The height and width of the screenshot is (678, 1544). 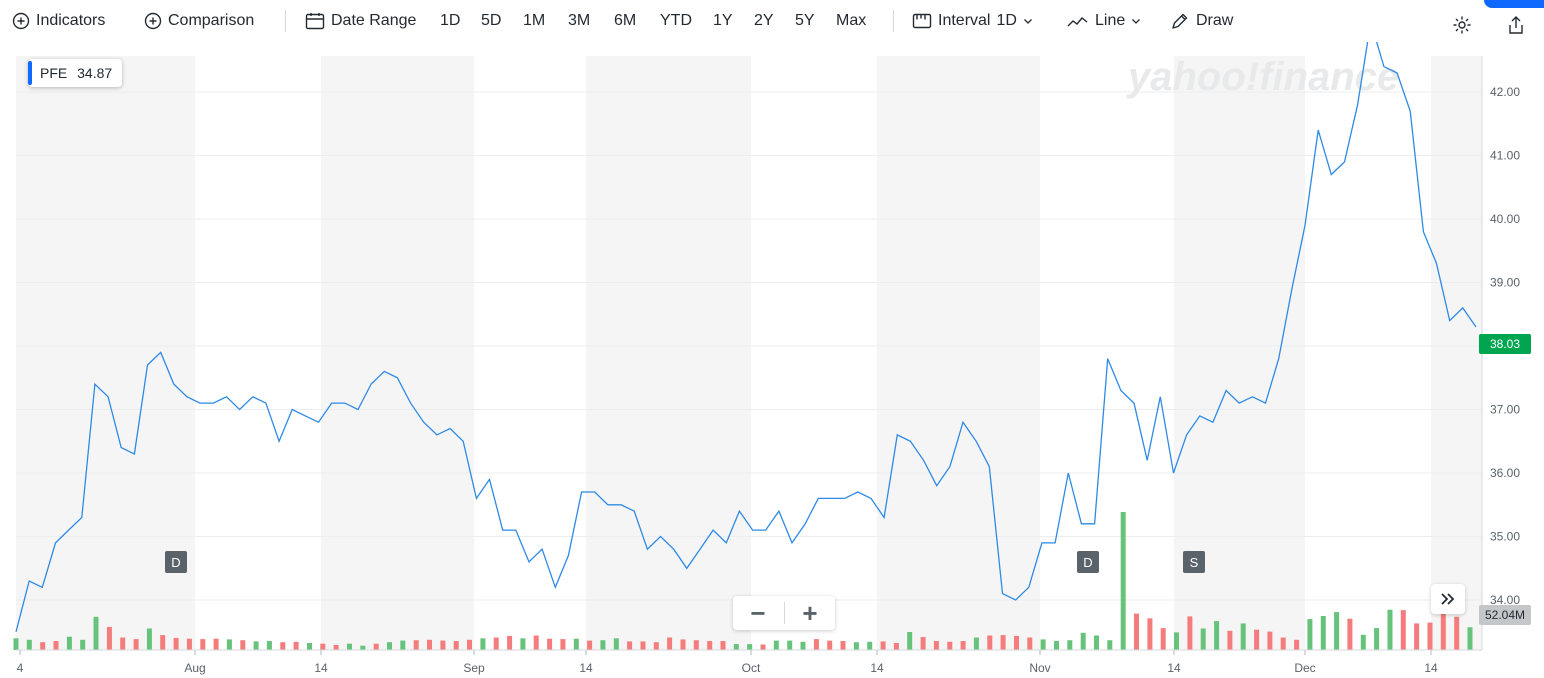 What do you see at coordinates (211, 20) in the screenshot?
I see `comparison-label: Comparison` at bounding box center [211, 20].